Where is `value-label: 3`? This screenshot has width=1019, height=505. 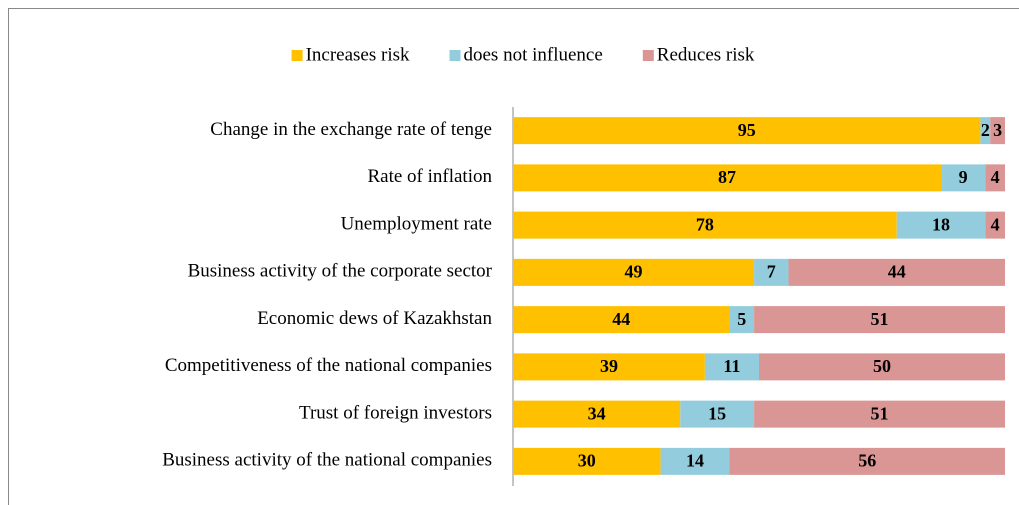
value-label: 3 is located at coordinates (997, 130).